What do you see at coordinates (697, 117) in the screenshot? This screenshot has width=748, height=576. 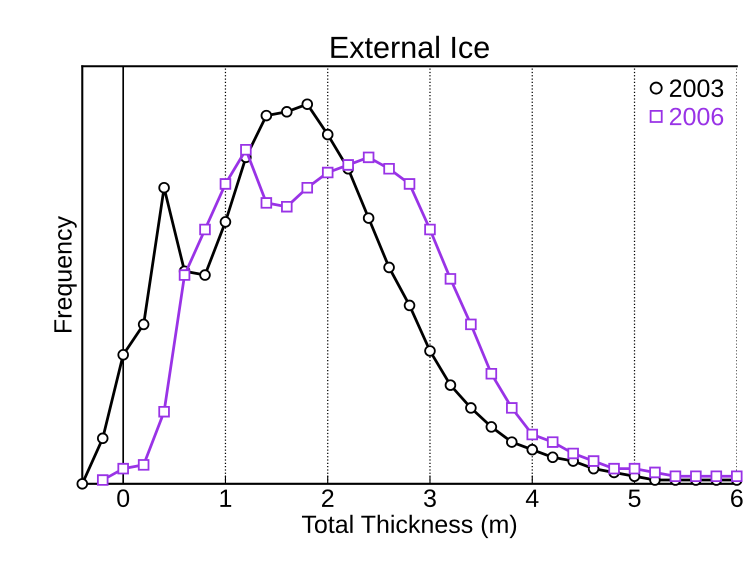 I see `legend-label: 2006` at bounding box center [697, 117].